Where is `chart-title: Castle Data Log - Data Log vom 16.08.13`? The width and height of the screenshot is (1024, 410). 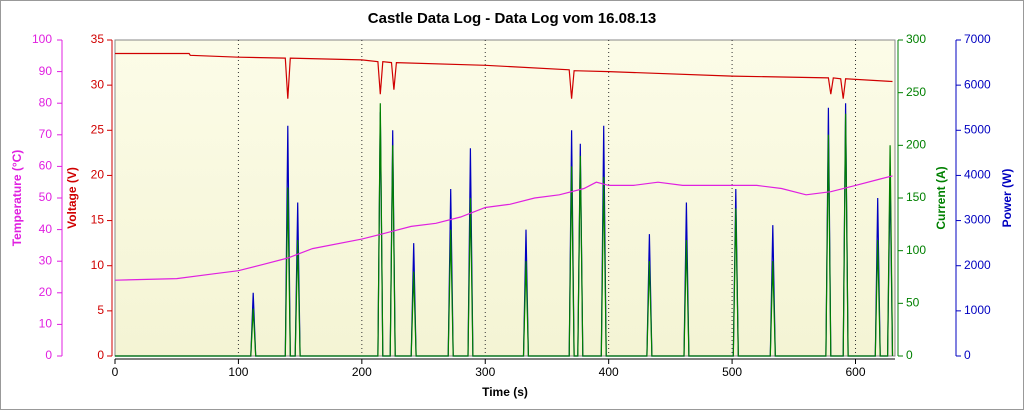 chart-title: Castle Data Log - Data Log vom 16.08.13 is located at coordinates (512, 18).